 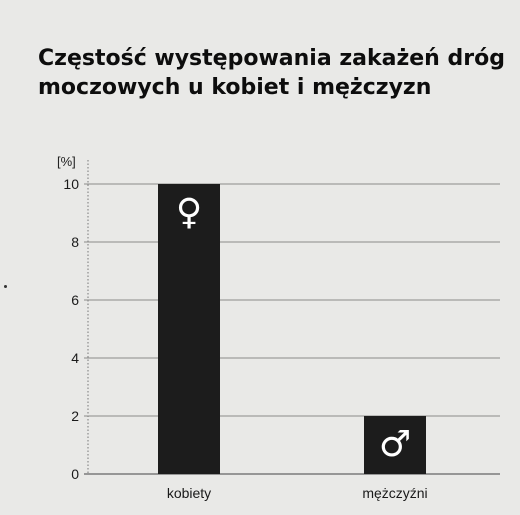 What do you see at coordinates (71, 184) in the screenshot?
I see `y-tick-label: 10` at bounding box center [71, 184].